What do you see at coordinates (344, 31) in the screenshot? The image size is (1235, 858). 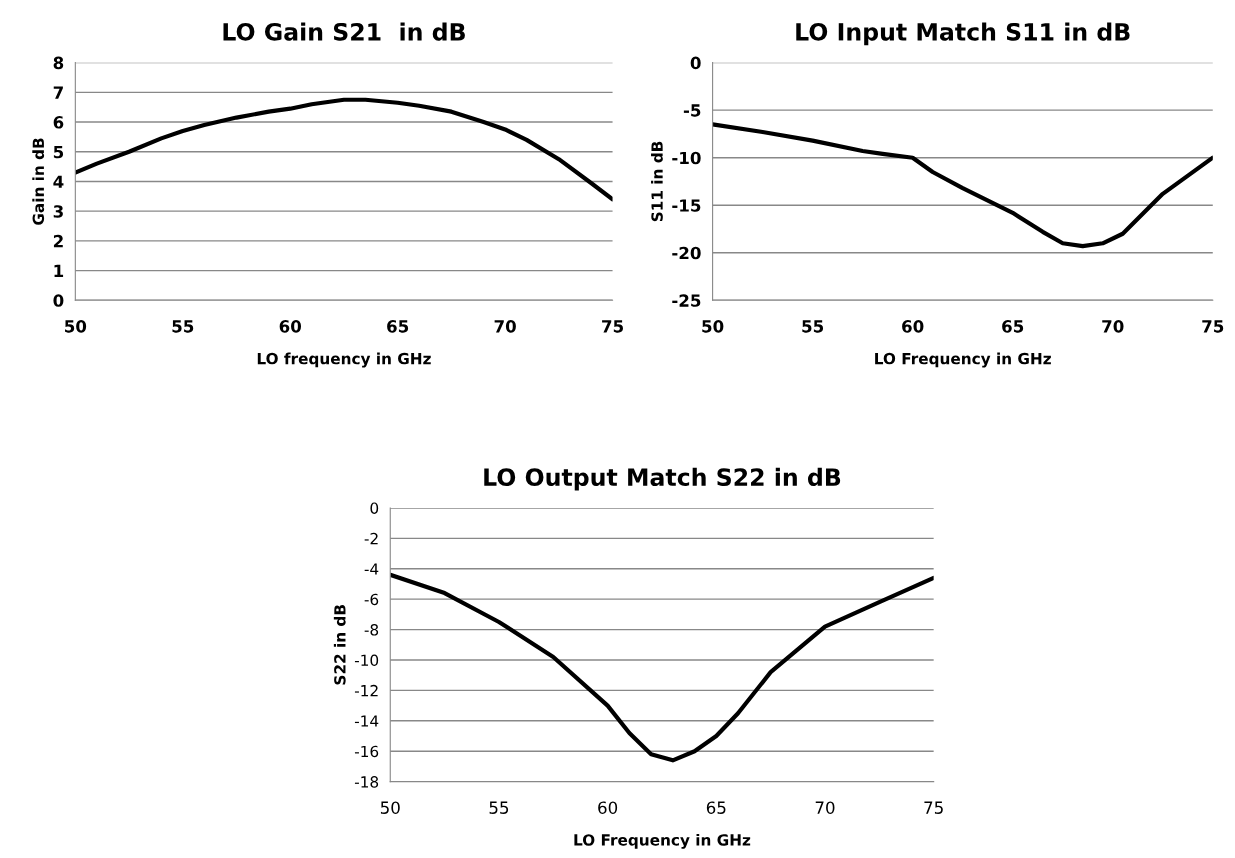 I see `chart-title: LO Gain S21 in dB` at bounding box center [344, 31].